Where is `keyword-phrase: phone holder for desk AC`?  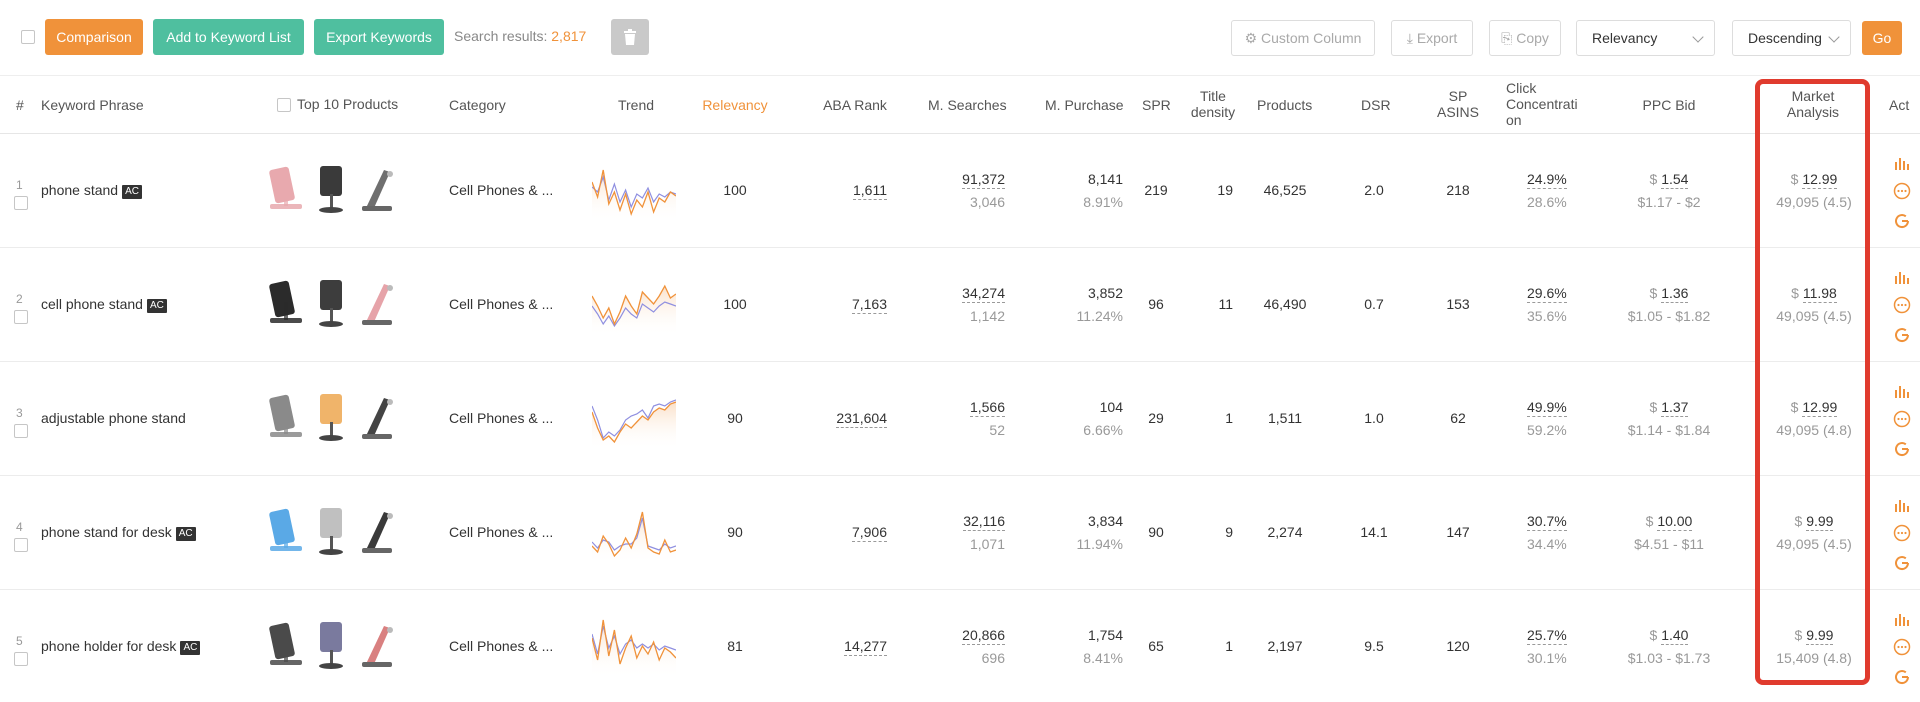
keyword-phrase: phone holder for desk AC is located at coordinates (121, 646).